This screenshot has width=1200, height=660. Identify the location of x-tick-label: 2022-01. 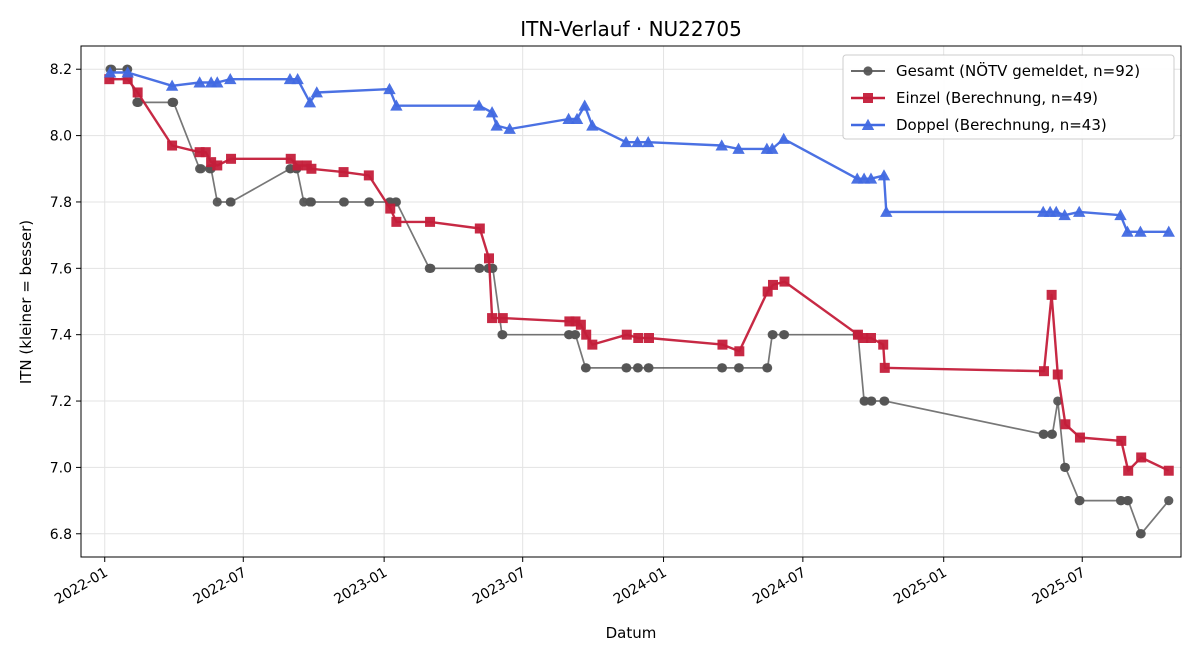
(81, 586).